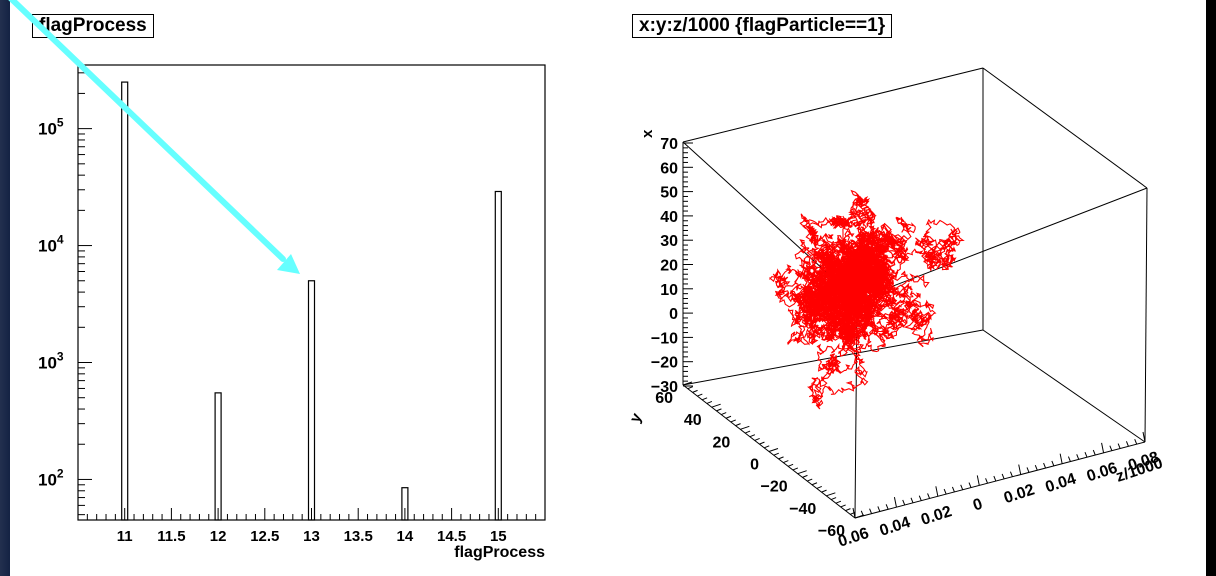  I want to click on scatter-title: x:y:z/1000 {flagParticle==1}, so click(762, 26).